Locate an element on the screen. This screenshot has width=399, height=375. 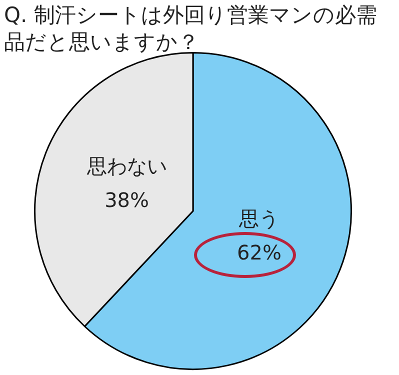
slice-label: 思う is located at coordinates (259, 218).